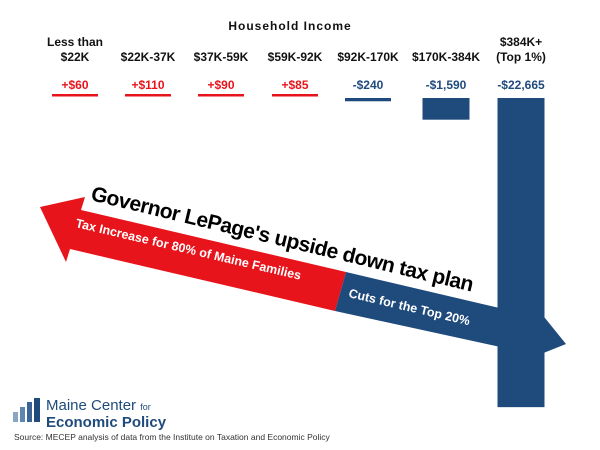 The image size is (600, 450). Describe the element at coordinates (221, 57) in the screenshot. I see `category-label: $37K-59K` at that location.